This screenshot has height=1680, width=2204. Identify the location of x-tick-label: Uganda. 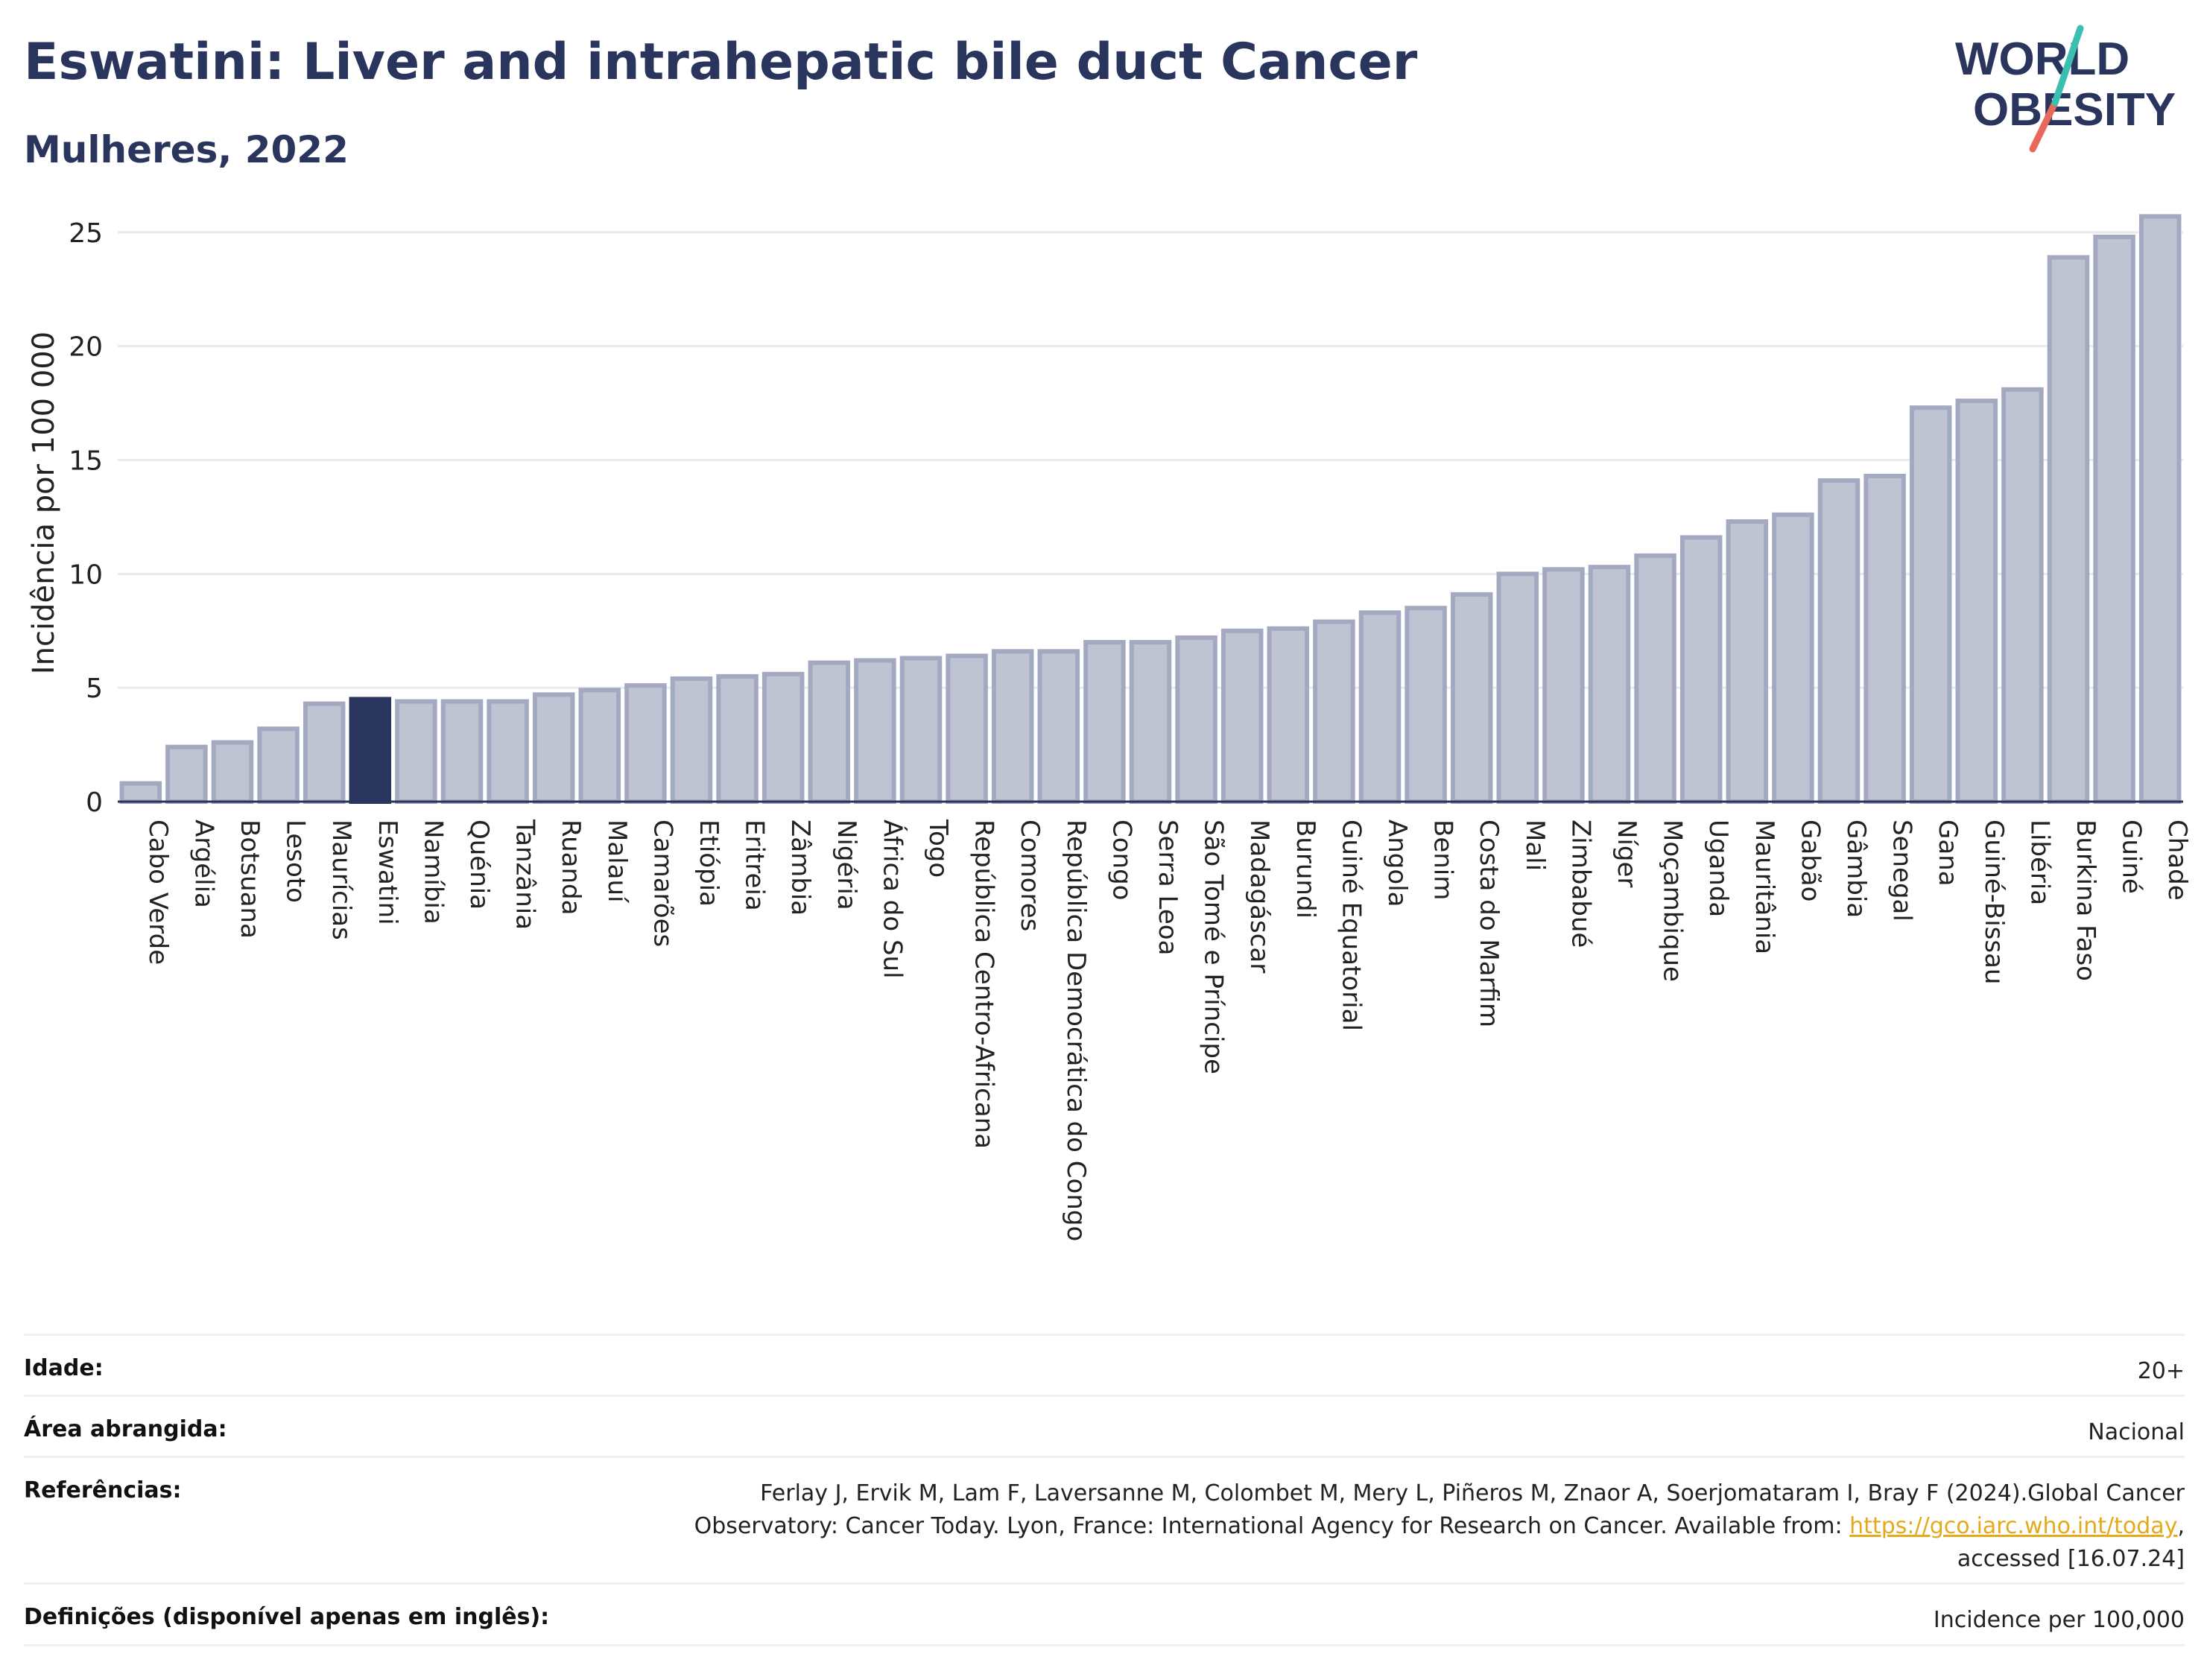
(1718, 868).